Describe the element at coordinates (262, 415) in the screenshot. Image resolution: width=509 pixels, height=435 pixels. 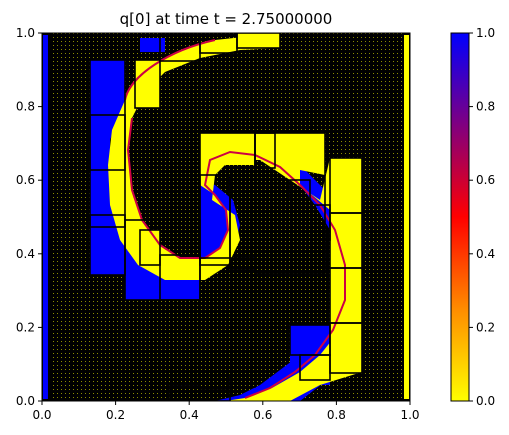
I see `x-tick-label: 0.6` at that location.